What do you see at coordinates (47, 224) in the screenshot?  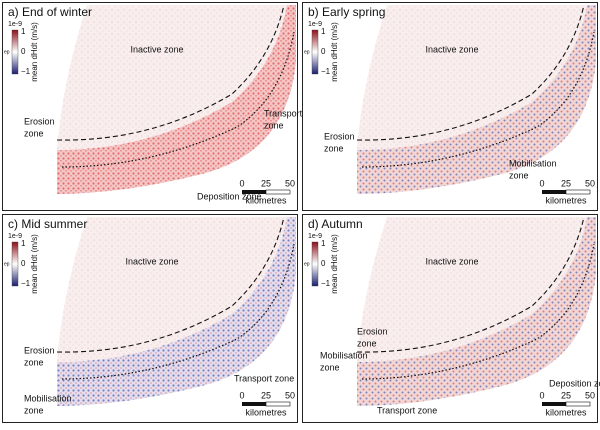 I see `panel-title: c) Mid summer` at bounding box center [47, 224].